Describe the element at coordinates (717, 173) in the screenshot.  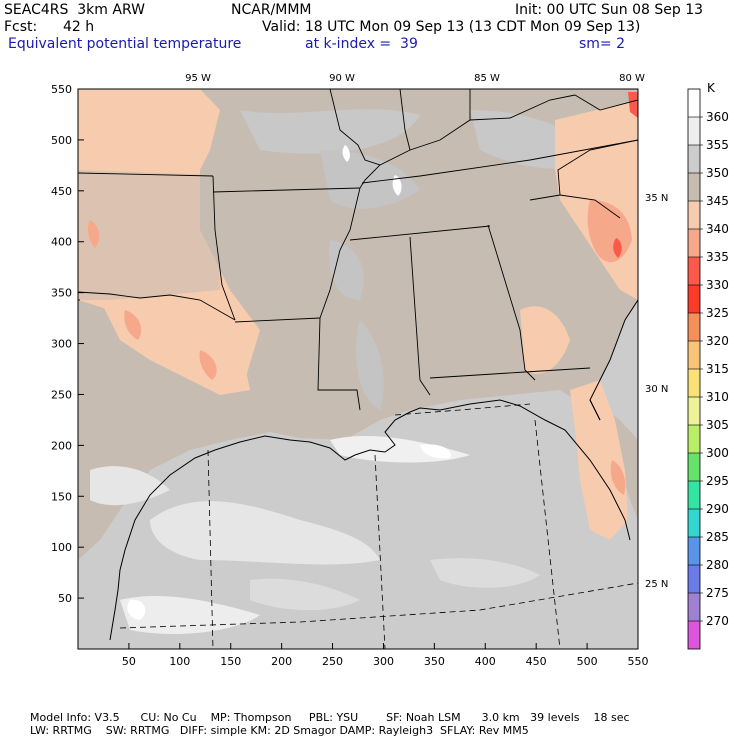
I see `colorbar-label: 350` at that location.